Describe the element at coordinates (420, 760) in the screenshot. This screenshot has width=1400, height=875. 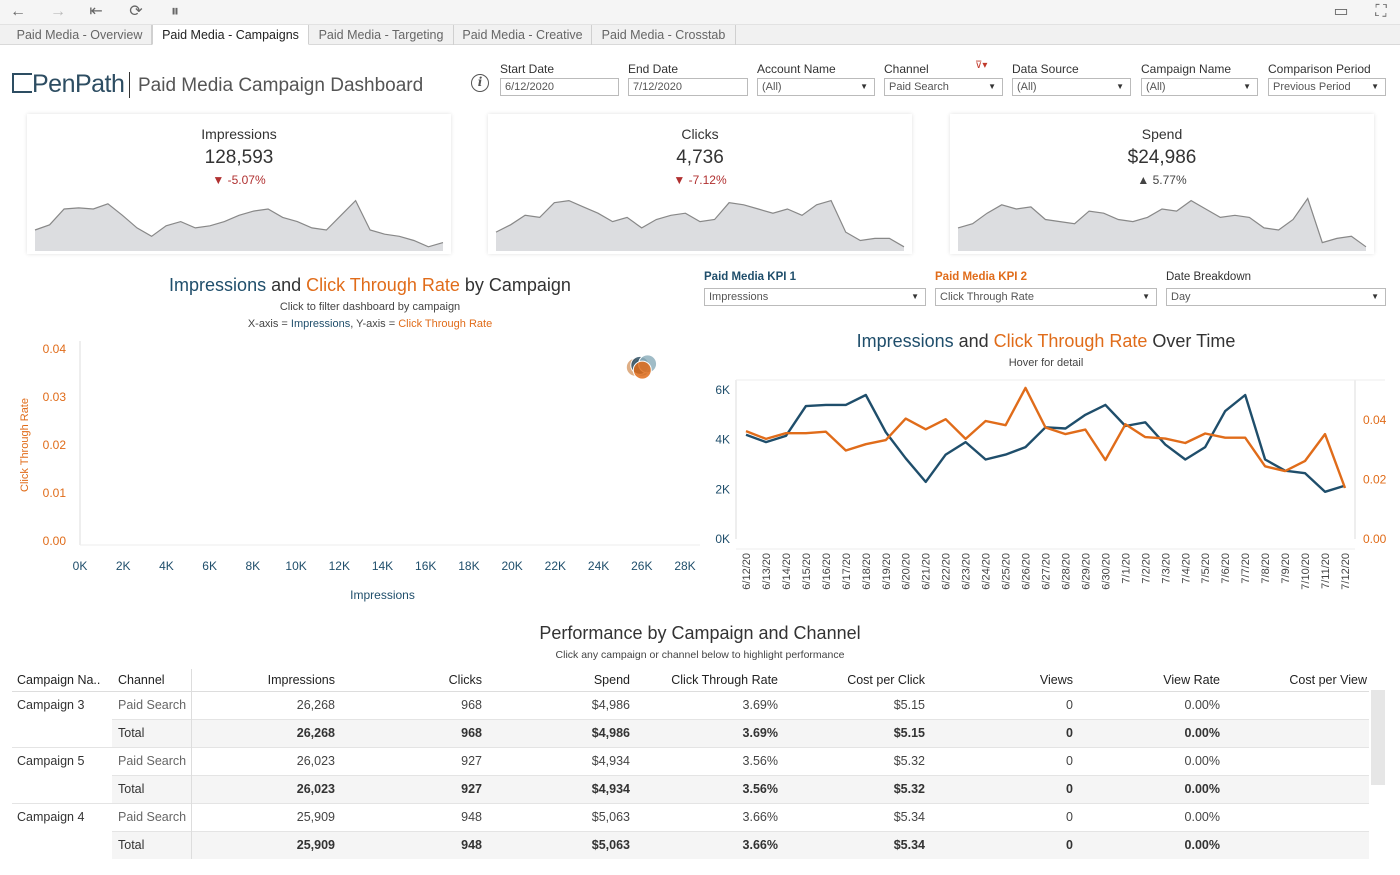
I see `value-cell: 927` at that location.